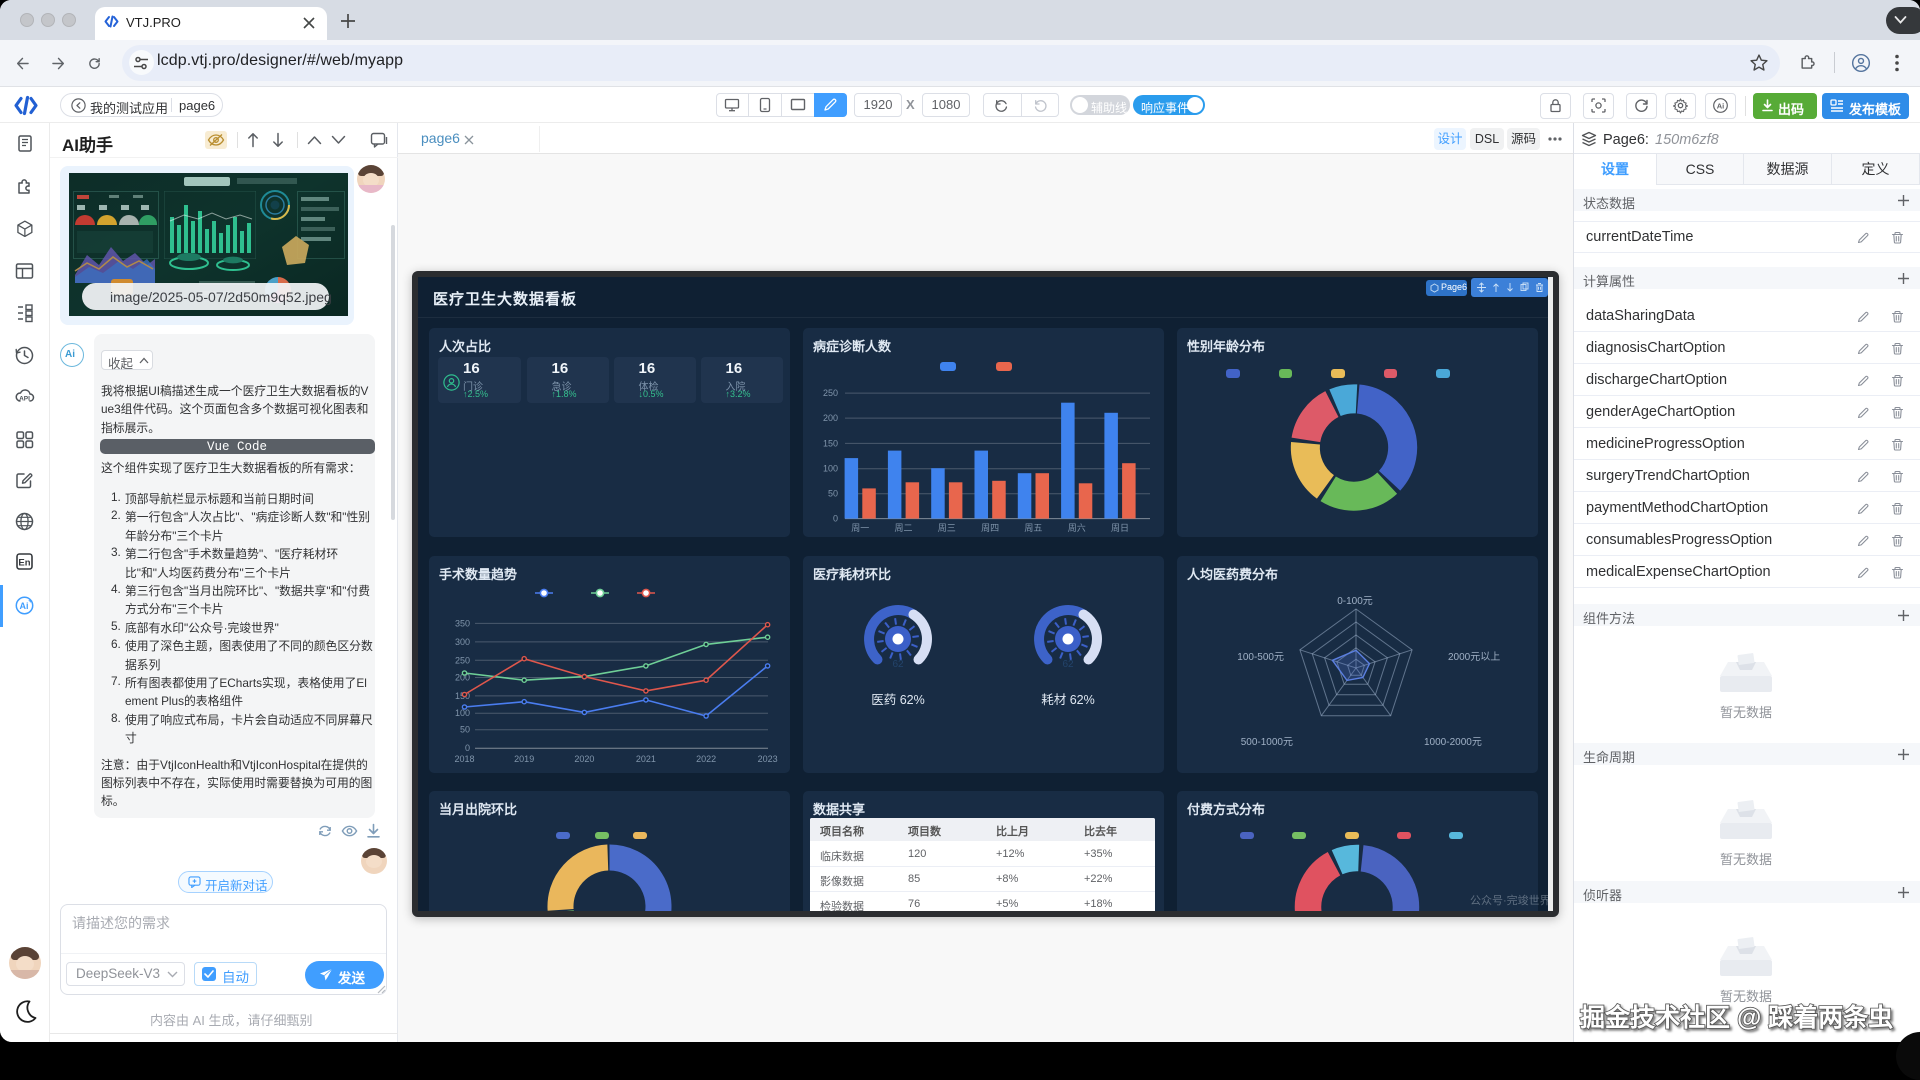 The height and width of the screenshot is (1080, 1920). Describe the element at coordinates (524, 759) in the screenshot. I see `svg-text: 2019` at that location.